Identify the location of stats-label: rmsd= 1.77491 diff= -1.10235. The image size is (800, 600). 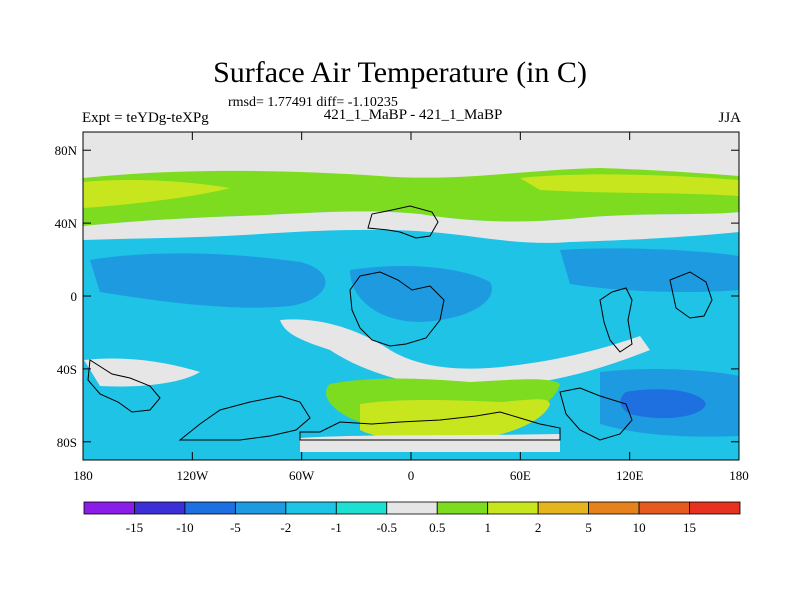
(313, 102).